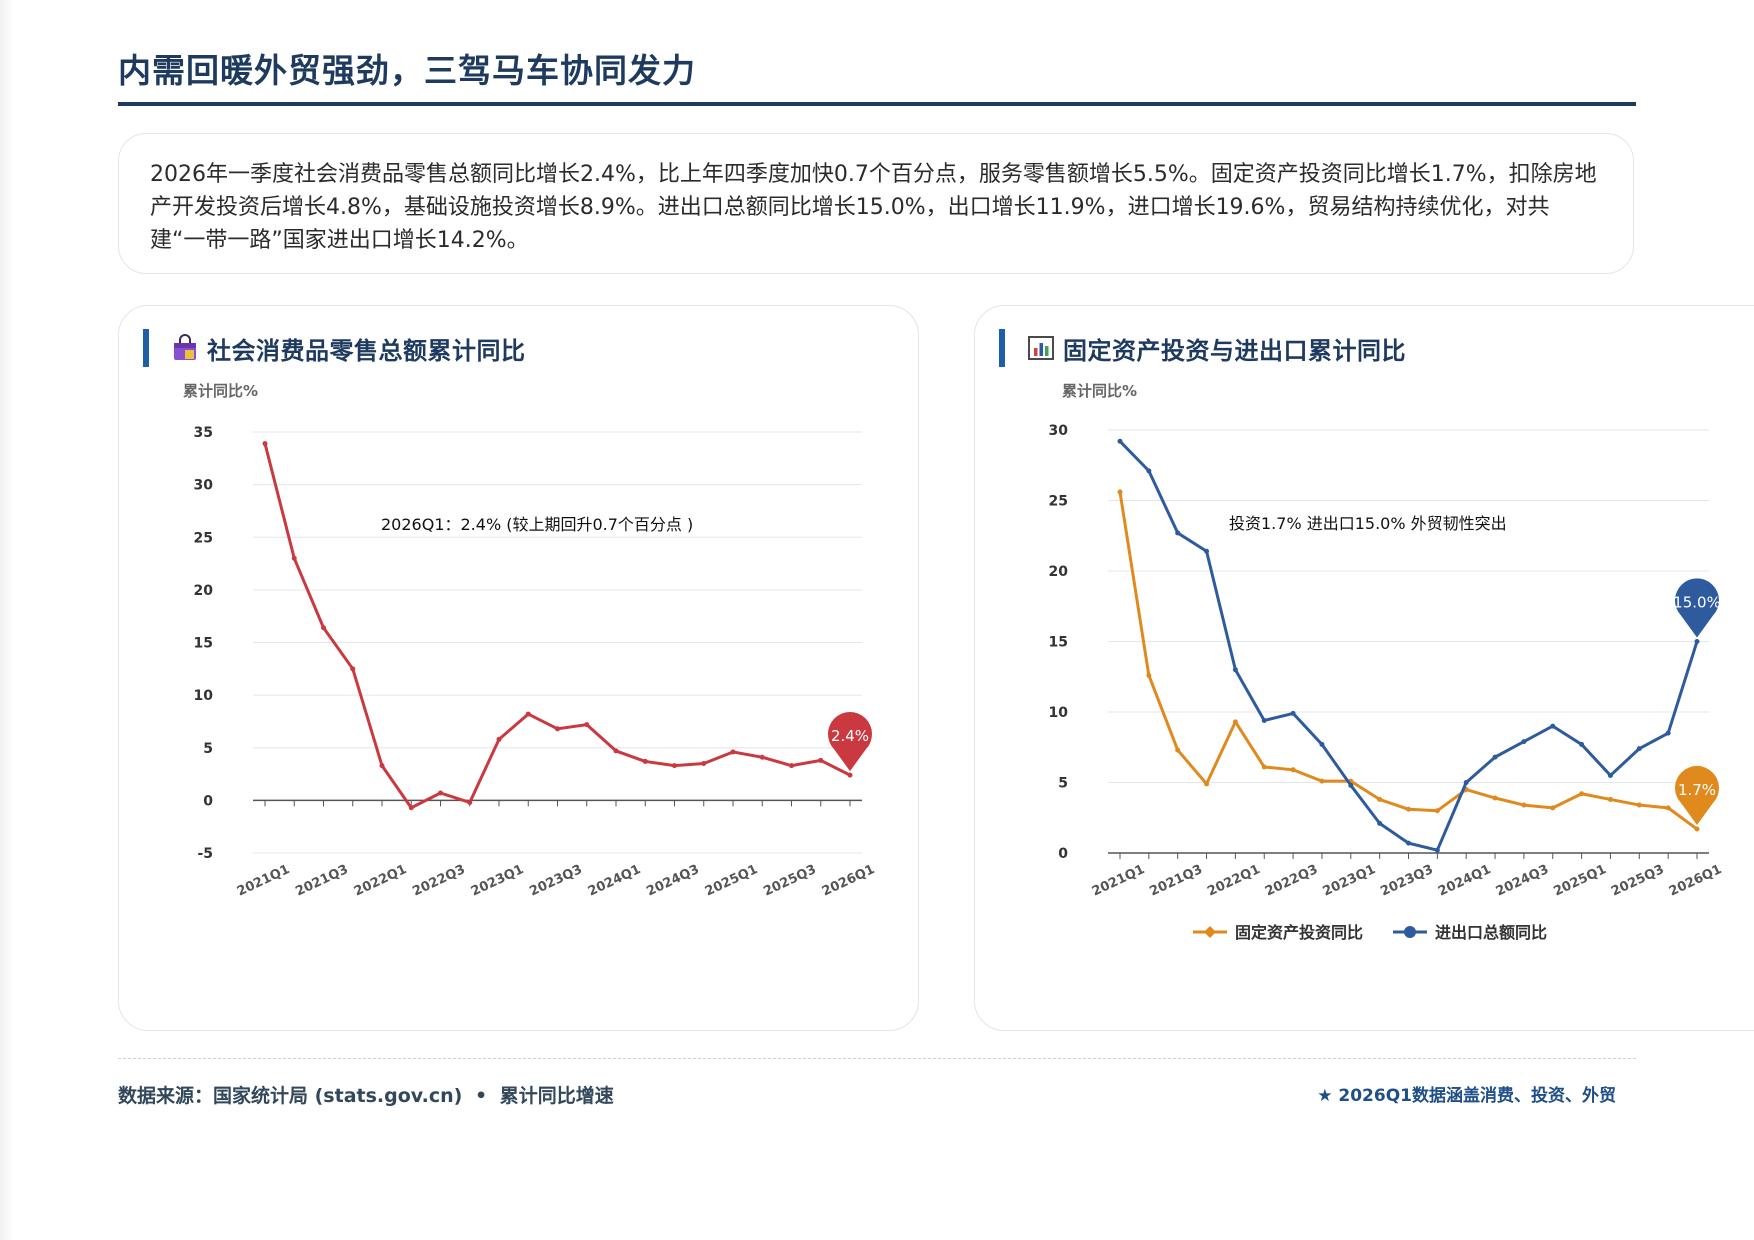  What do you see at coordinates (203, 433) in the screenshot?
I see `y-tick-label: 35` at bounding box center [203, 433].